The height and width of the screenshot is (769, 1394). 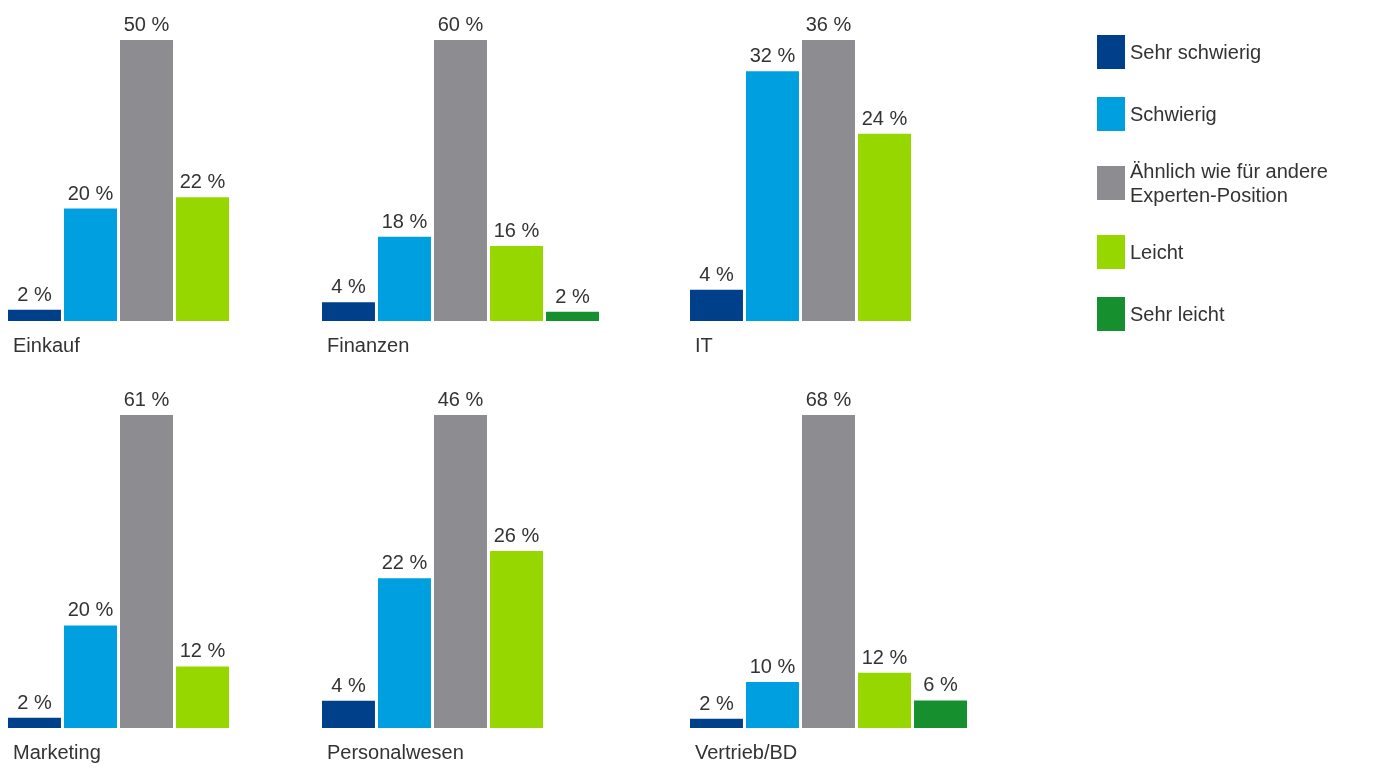 I want to click on x-axis-title: IT, so click(x=704, y=345).